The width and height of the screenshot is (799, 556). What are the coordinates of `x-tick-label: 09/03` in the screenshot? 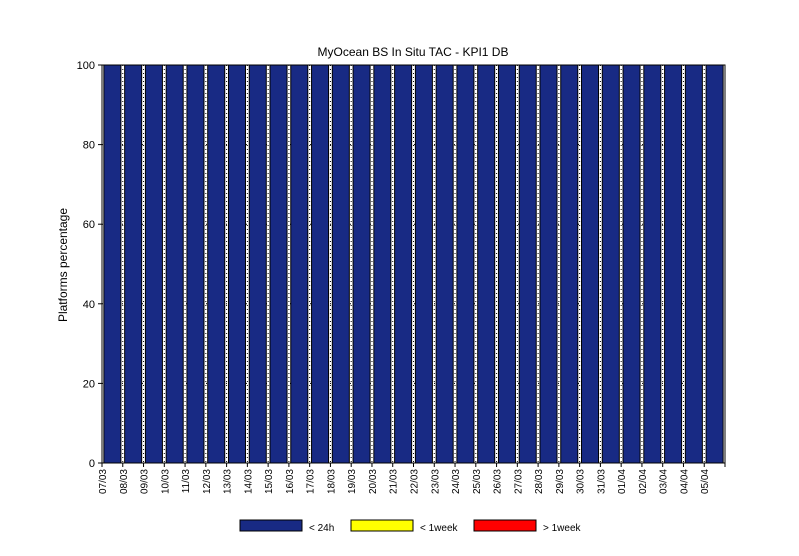 It's located at (145, 481).